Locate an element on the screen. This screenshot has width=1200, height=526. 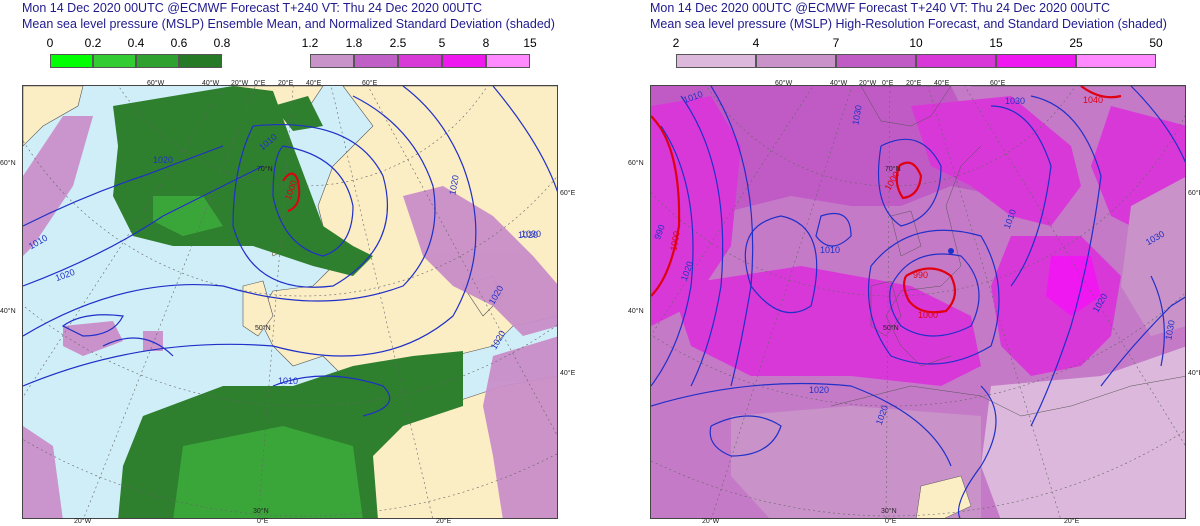
right-top-lon-label: 60°E is located at coordinates (998, 83).